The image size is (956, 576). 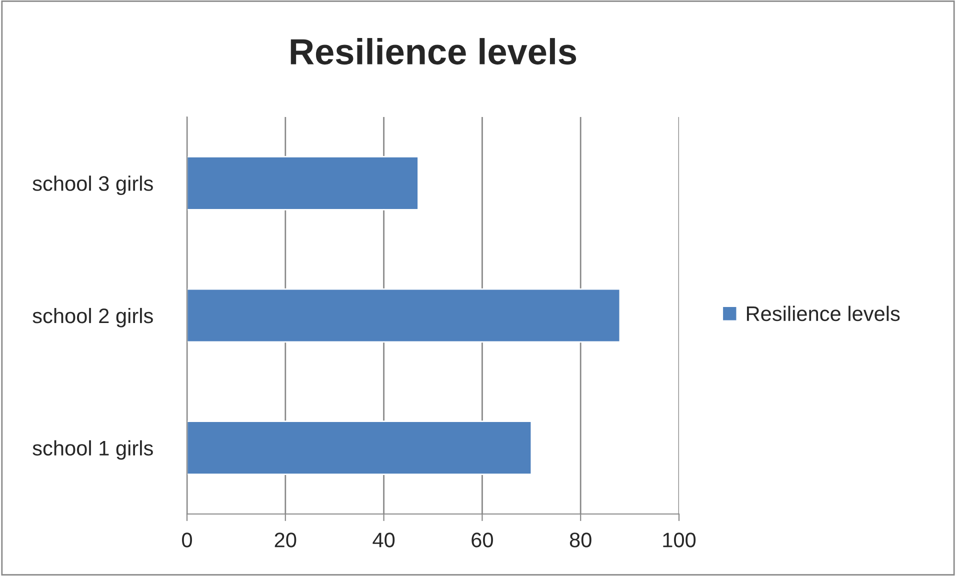 What do you see at coordinates (679, 540) in the screenshot?
I see `x-tick-label: 100` at bounding box center [679, 540].